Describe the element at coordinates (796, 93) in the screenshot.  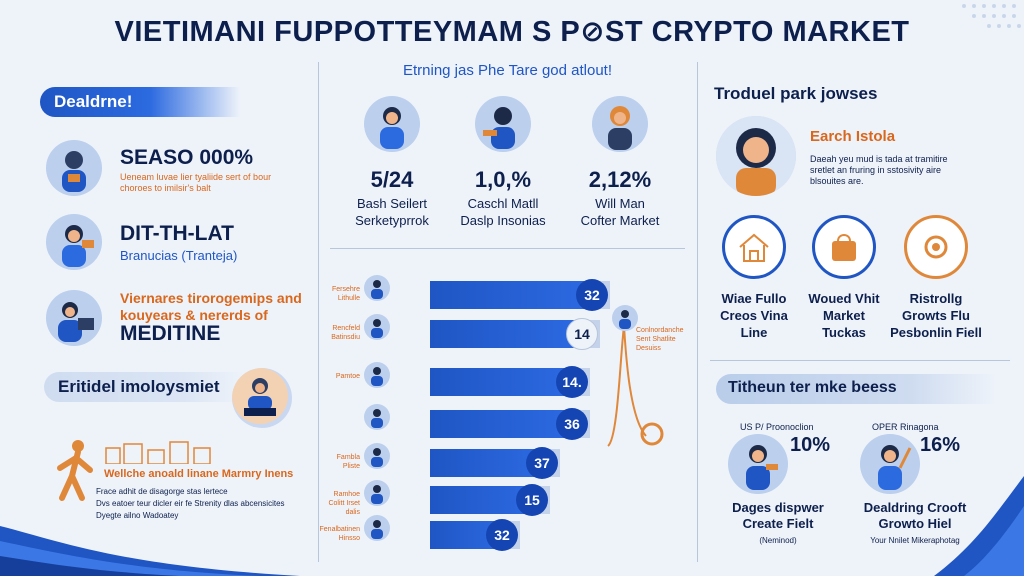
I see `right-title: Troduel park jowses` at that location.